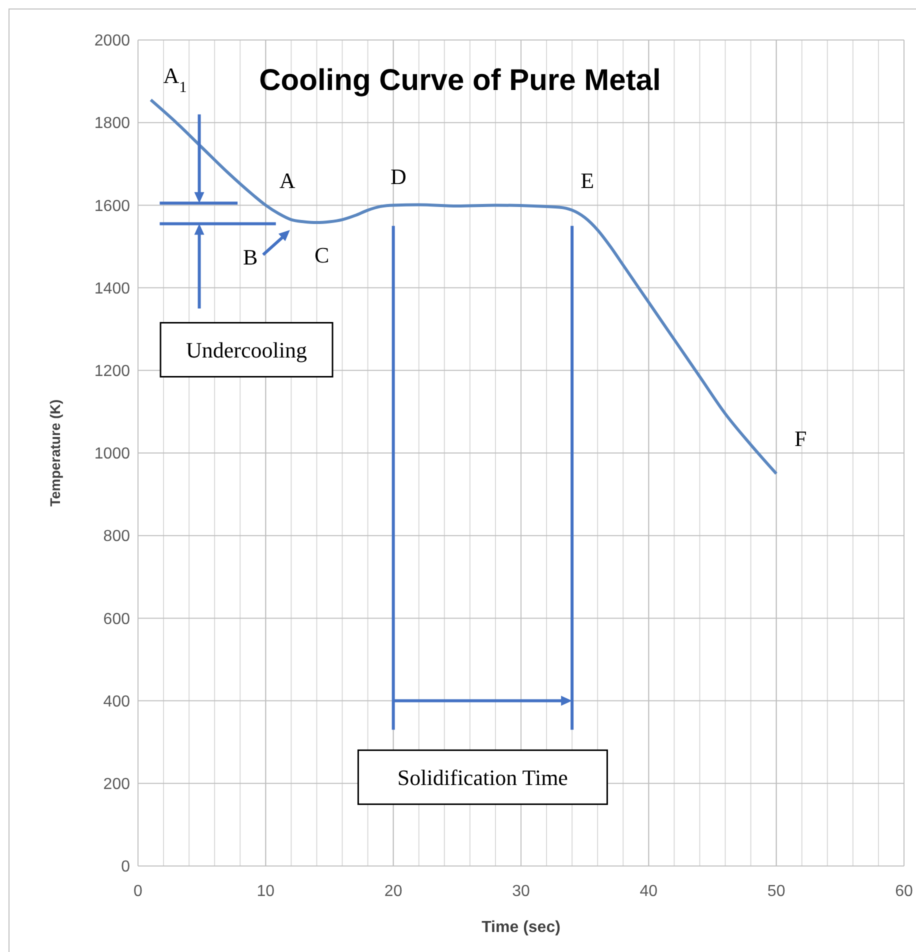 The image size is (916, 952). Describe the element at coordinates (112, 206) in the screenshot. I see `y-tick-label: 1600` at that location.